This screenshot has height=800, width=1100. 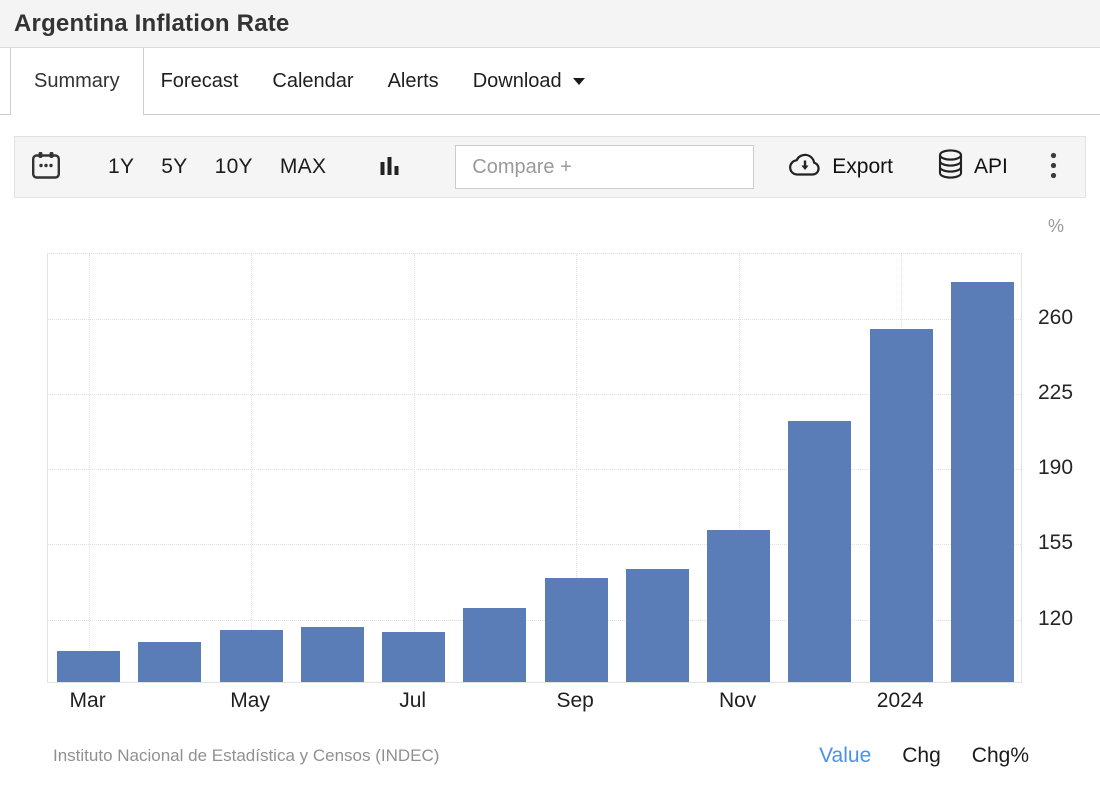 What do you see at coordinates (1056, 392) in the screenshot?
I see `y-axis-tick-label: 225` at bounding box center [1056, 392].